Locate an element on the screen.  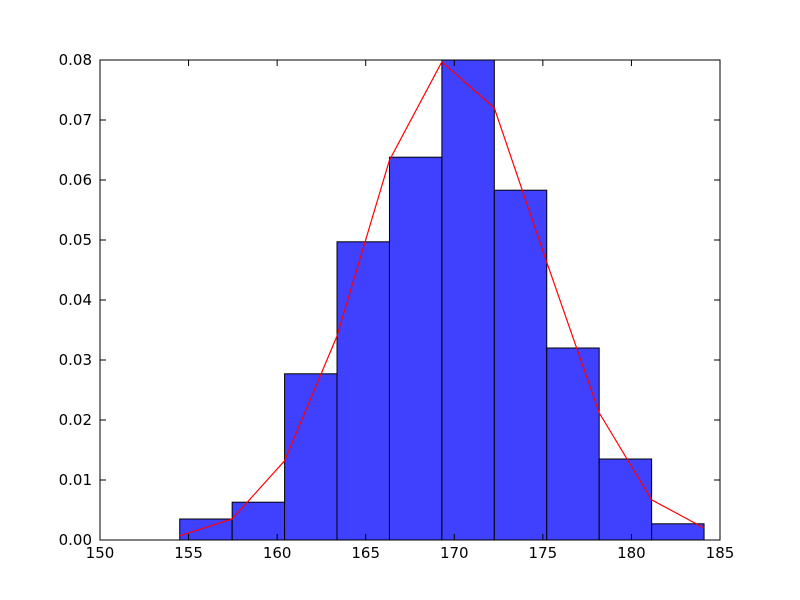
y-tick-label: 0.06 is located at coordinates (75, 180).